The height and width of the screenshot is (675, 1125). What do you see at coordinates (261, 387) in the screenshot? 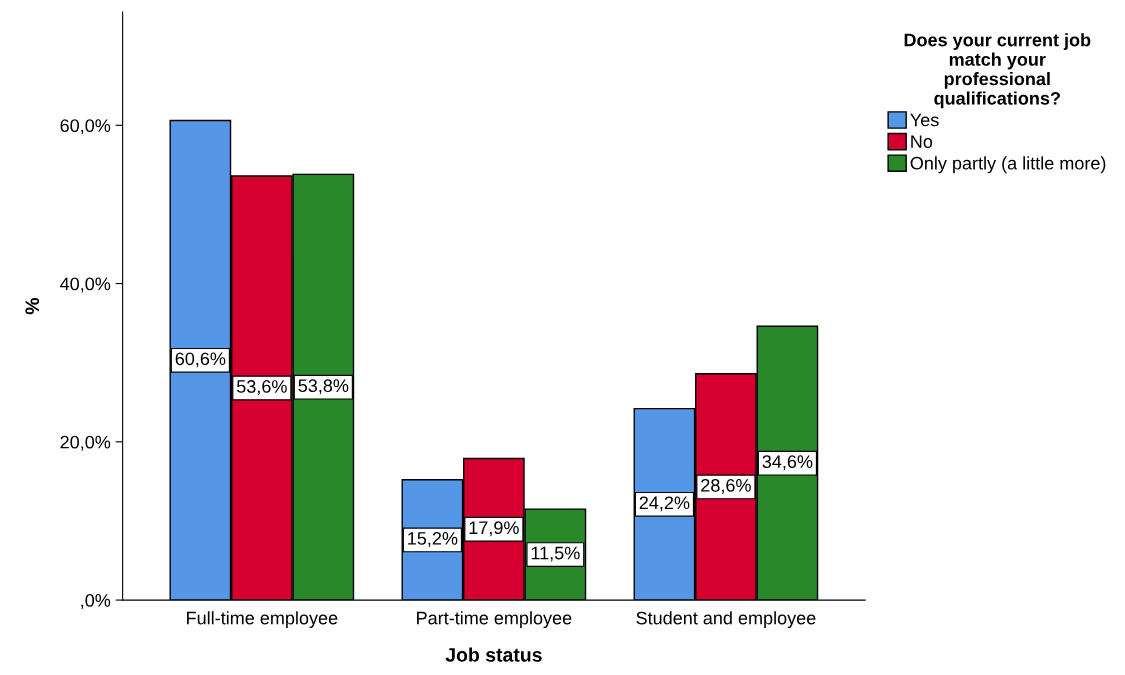
I see `data-label: 53,6%` at bounding box center [261, 387].